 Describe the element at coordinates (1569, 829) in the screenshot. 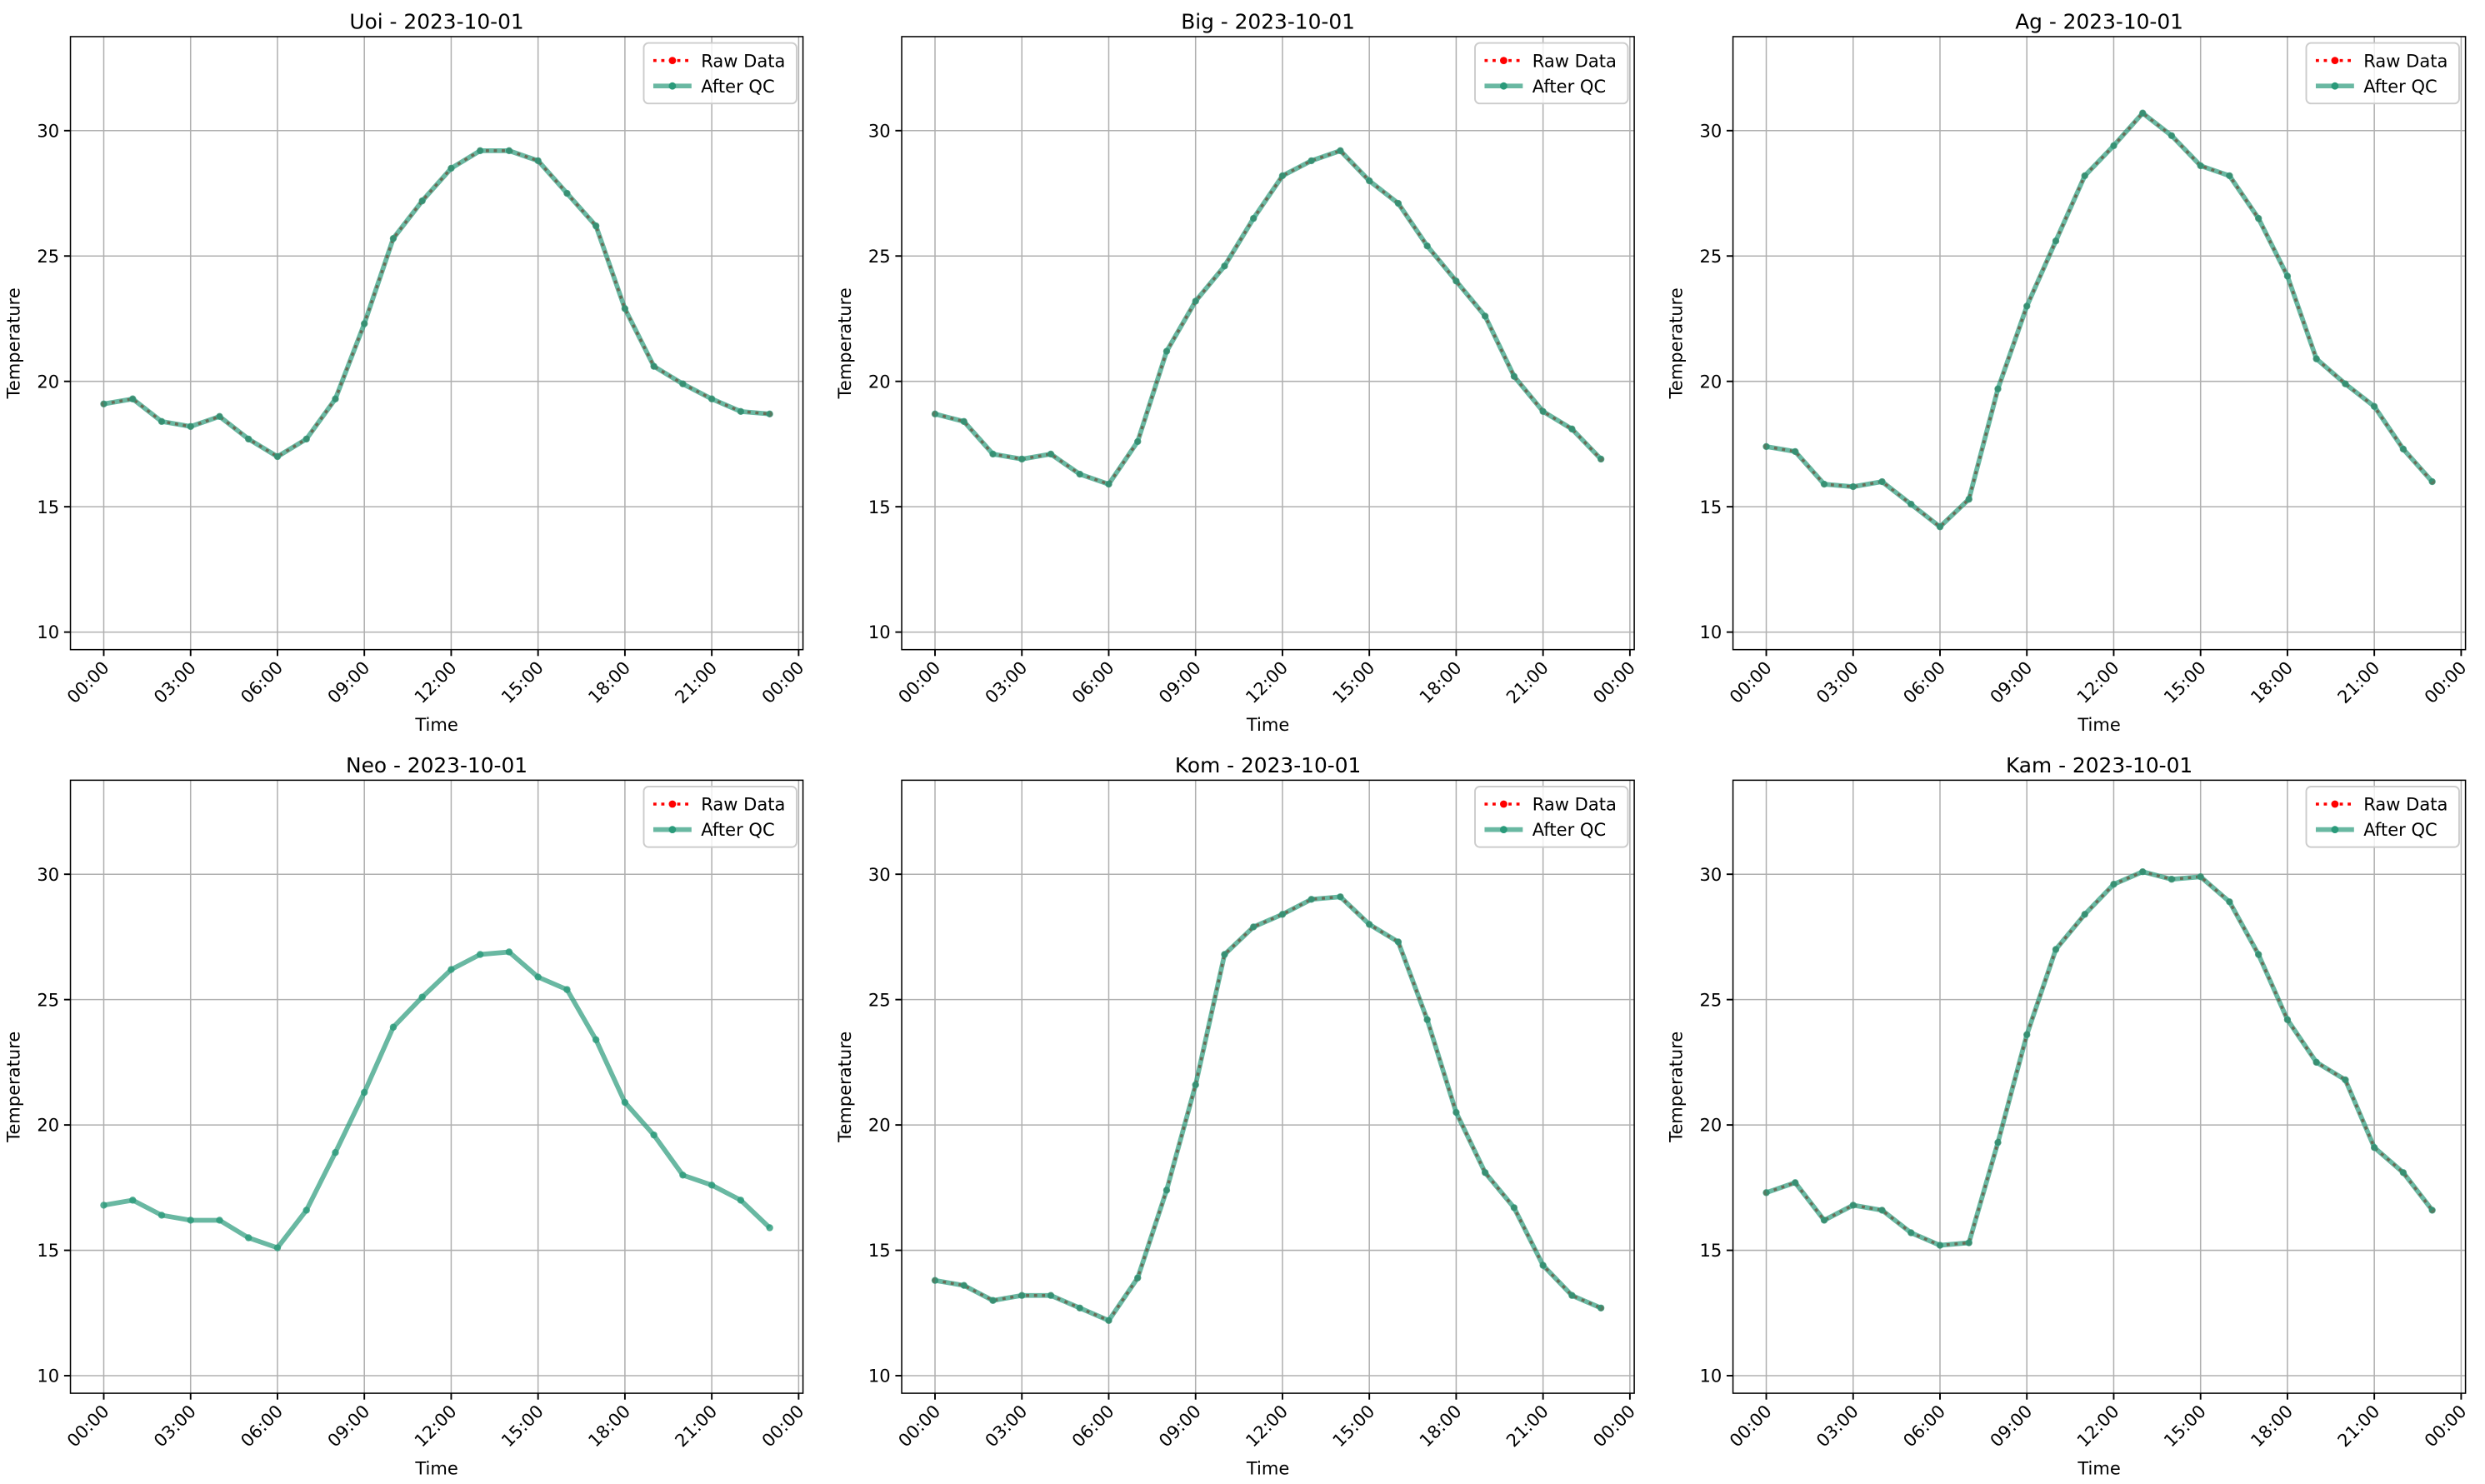

I see `legend-label: After QC` at that location.